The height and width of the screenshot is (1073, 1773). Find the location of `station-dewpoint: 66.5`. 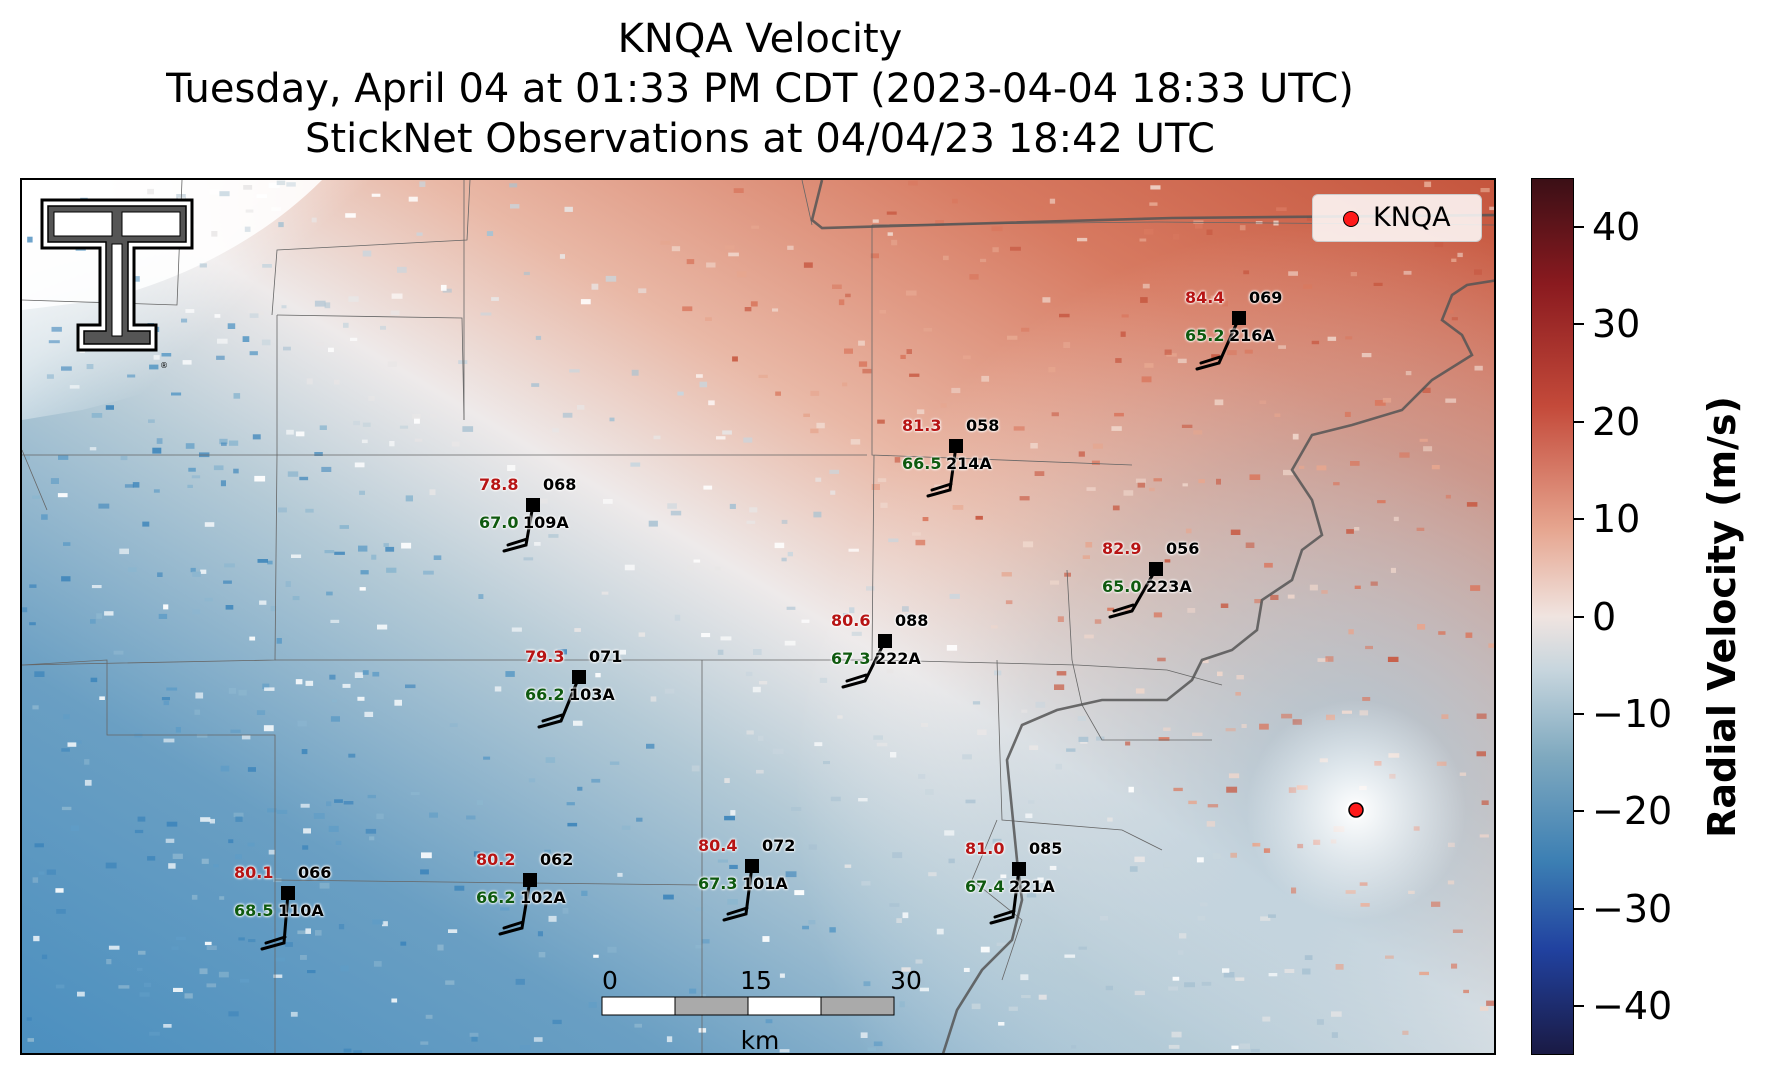

station-dewpoint: 66.5 is located at coordinates (922, 463).